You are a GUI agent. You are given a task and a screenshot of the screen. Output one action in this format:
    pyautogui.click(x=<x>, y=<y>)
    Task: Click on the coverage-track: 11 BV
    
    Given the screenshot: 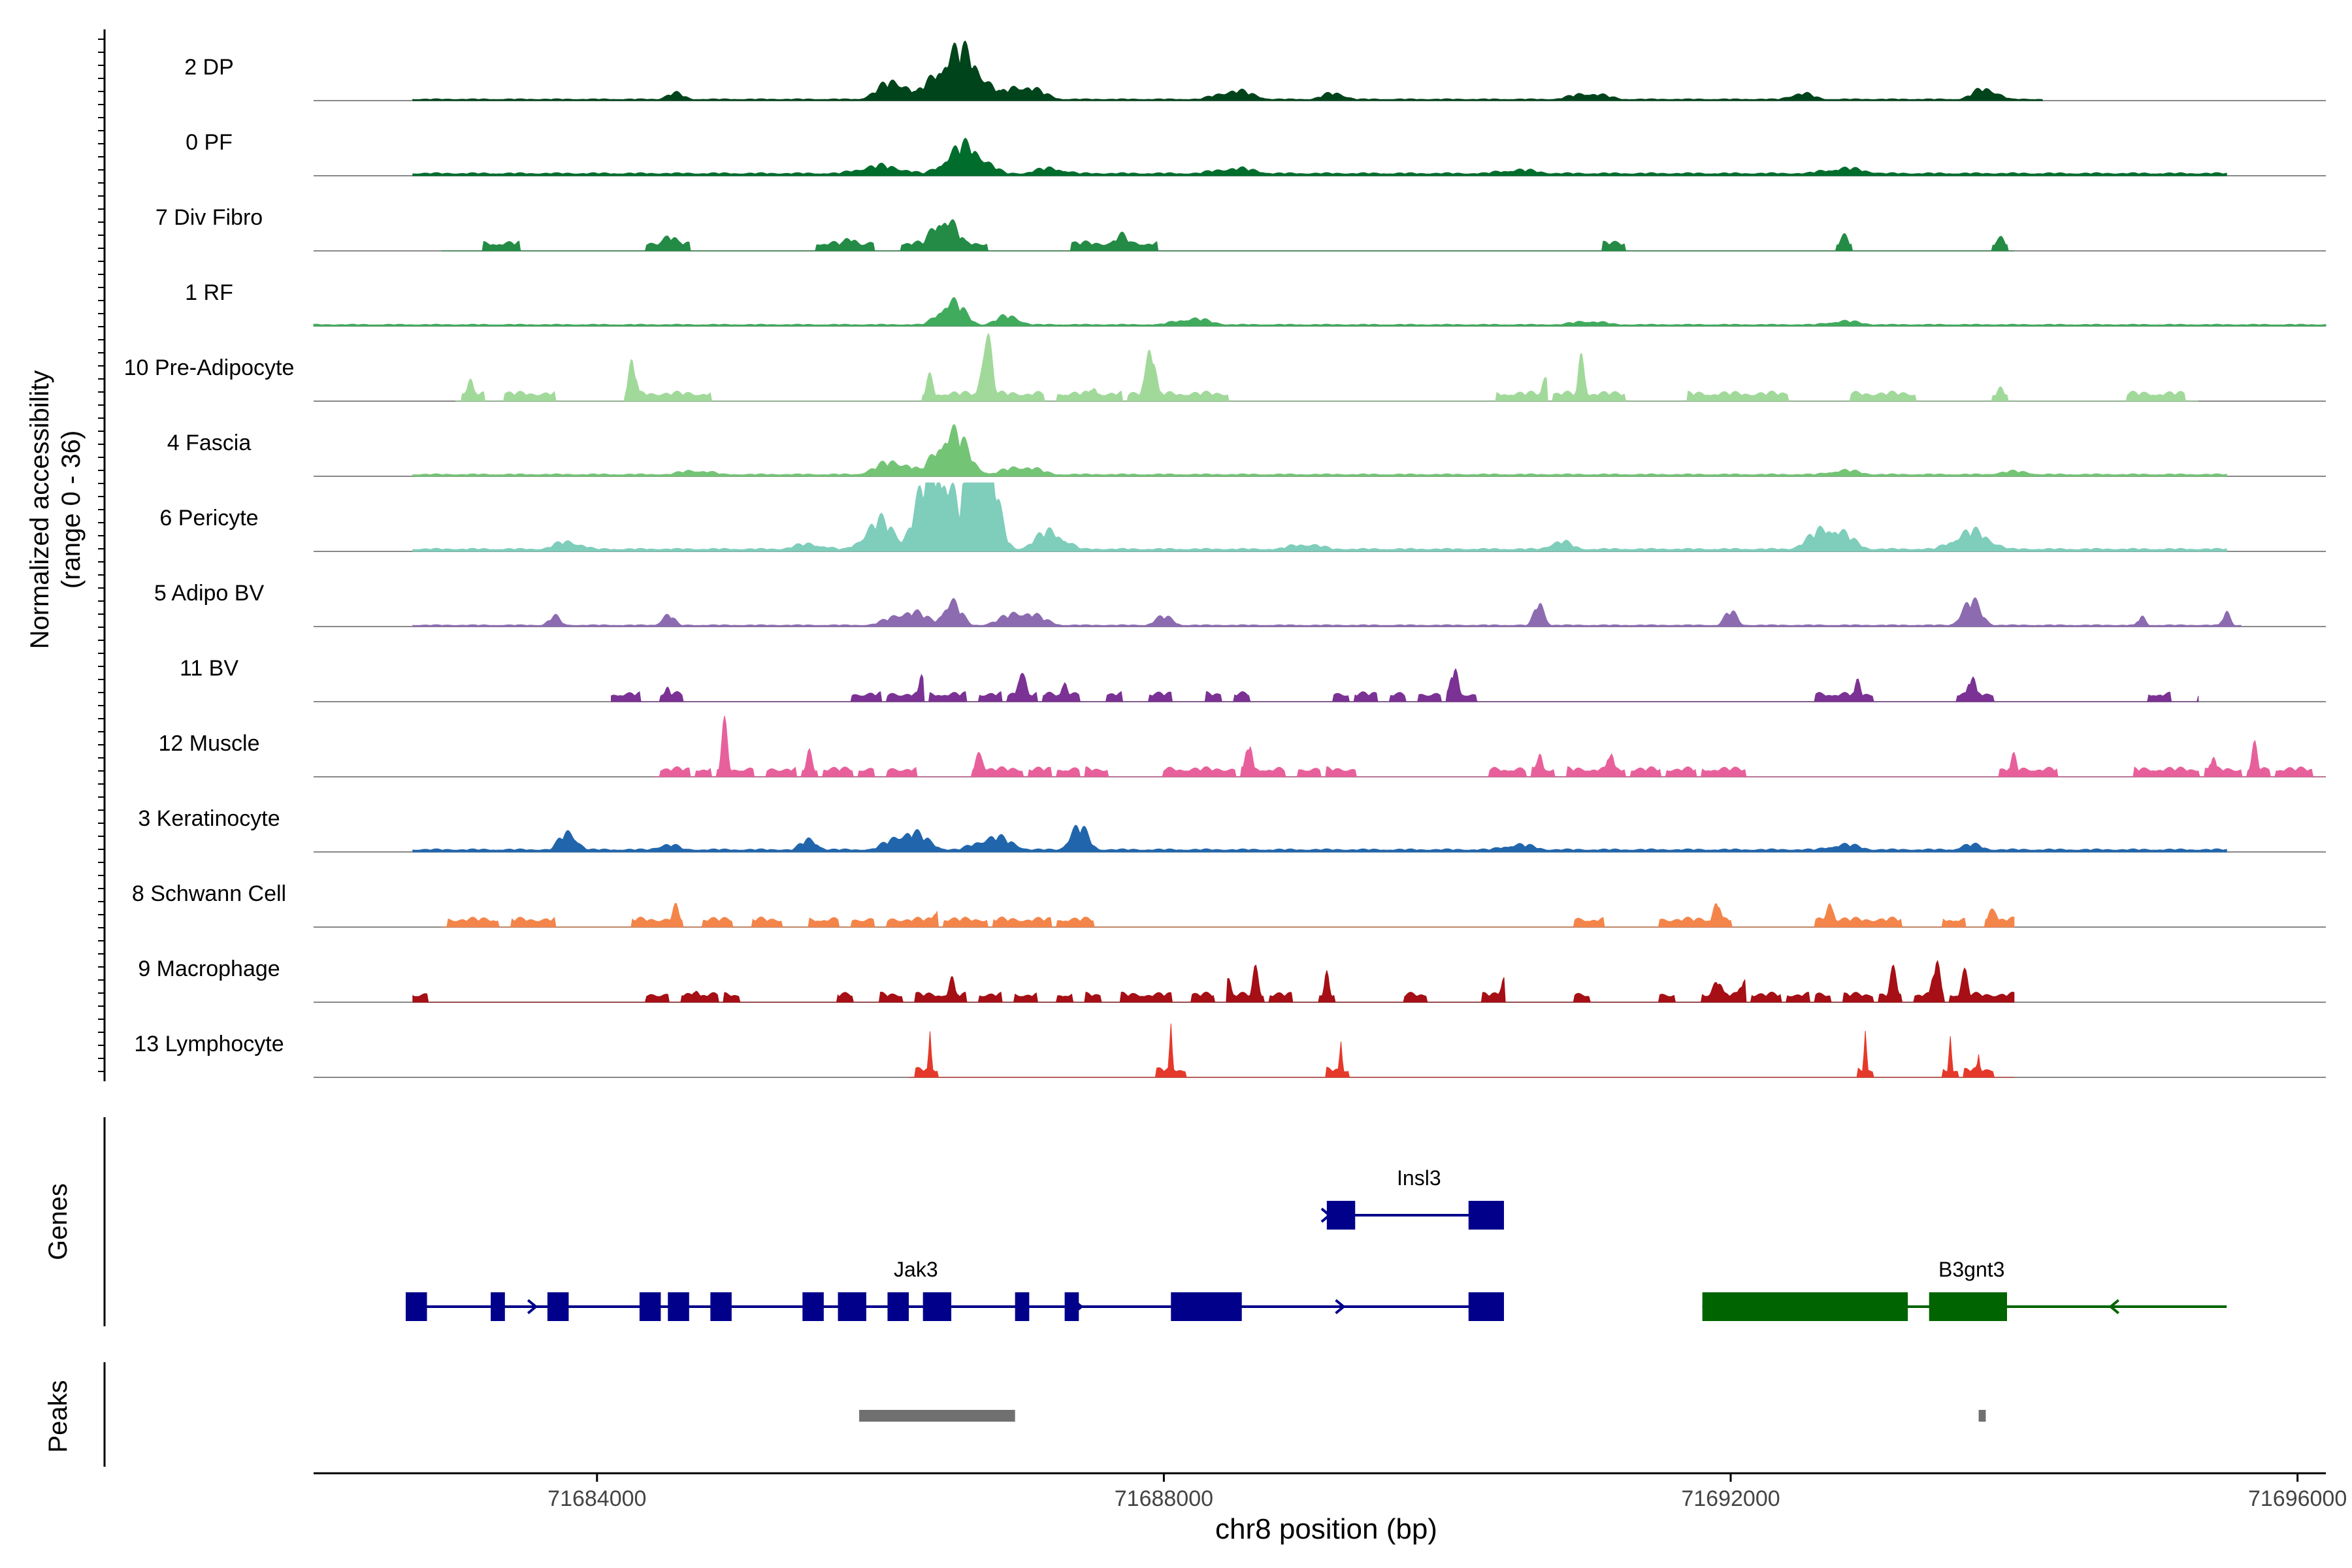 What is the action you would take?
    pyautogui.click(x=1253, y=679)
    